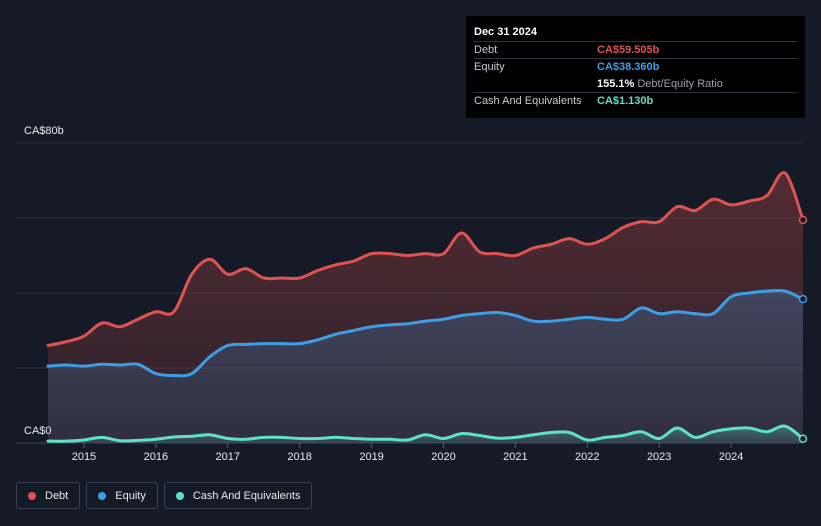  I want to click on tooltip-row-equity: Equity CA$38.360b, so click(635, 66).